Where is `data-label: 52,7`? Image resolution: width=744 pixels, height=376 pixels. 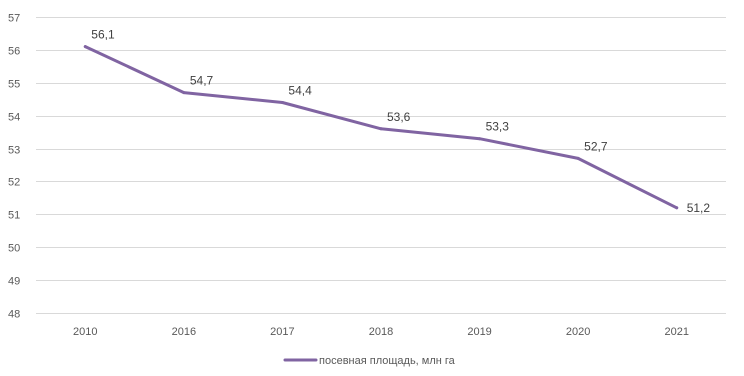
data-label: 52,7 is located at coordinates (596, 146).